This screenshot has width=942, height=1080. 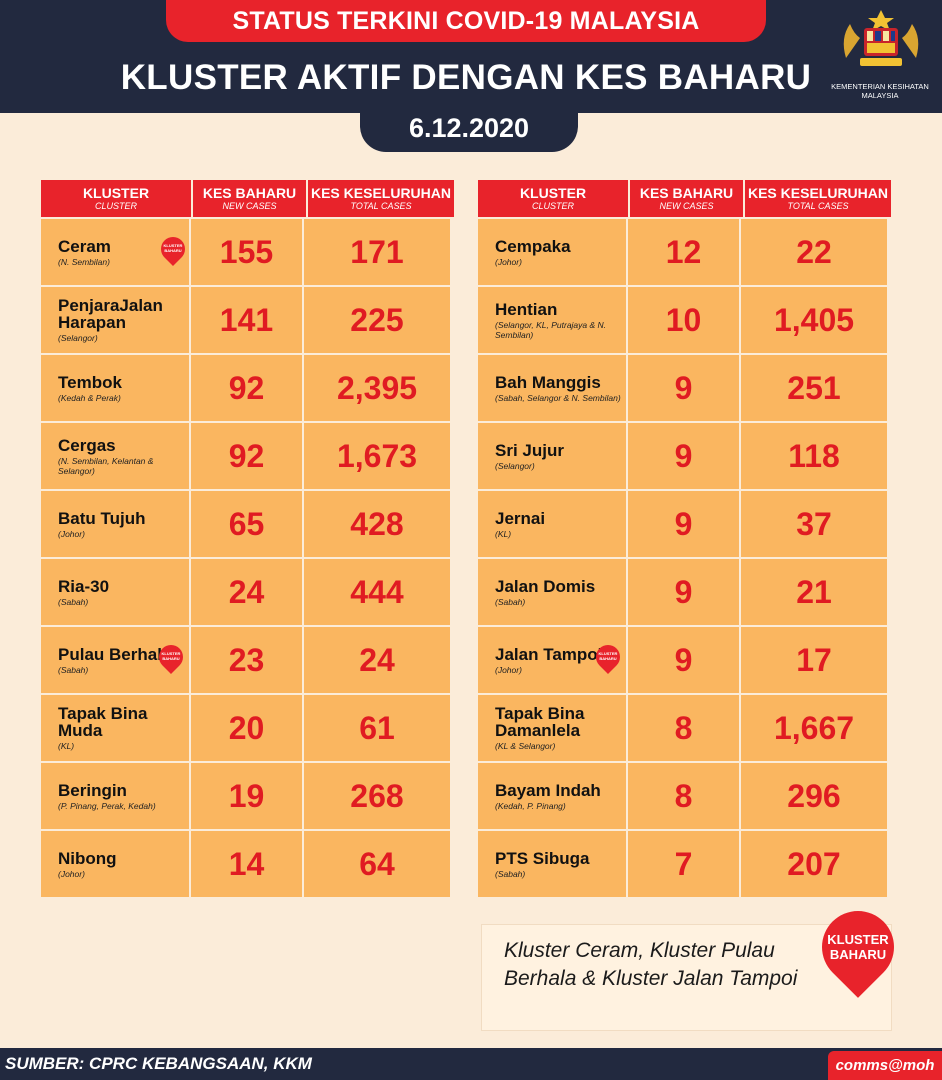 I want to click on cluster-cell: Jalan Tampoi (Johor) KLUSTER BAHARU, so click(x=553, y=660).